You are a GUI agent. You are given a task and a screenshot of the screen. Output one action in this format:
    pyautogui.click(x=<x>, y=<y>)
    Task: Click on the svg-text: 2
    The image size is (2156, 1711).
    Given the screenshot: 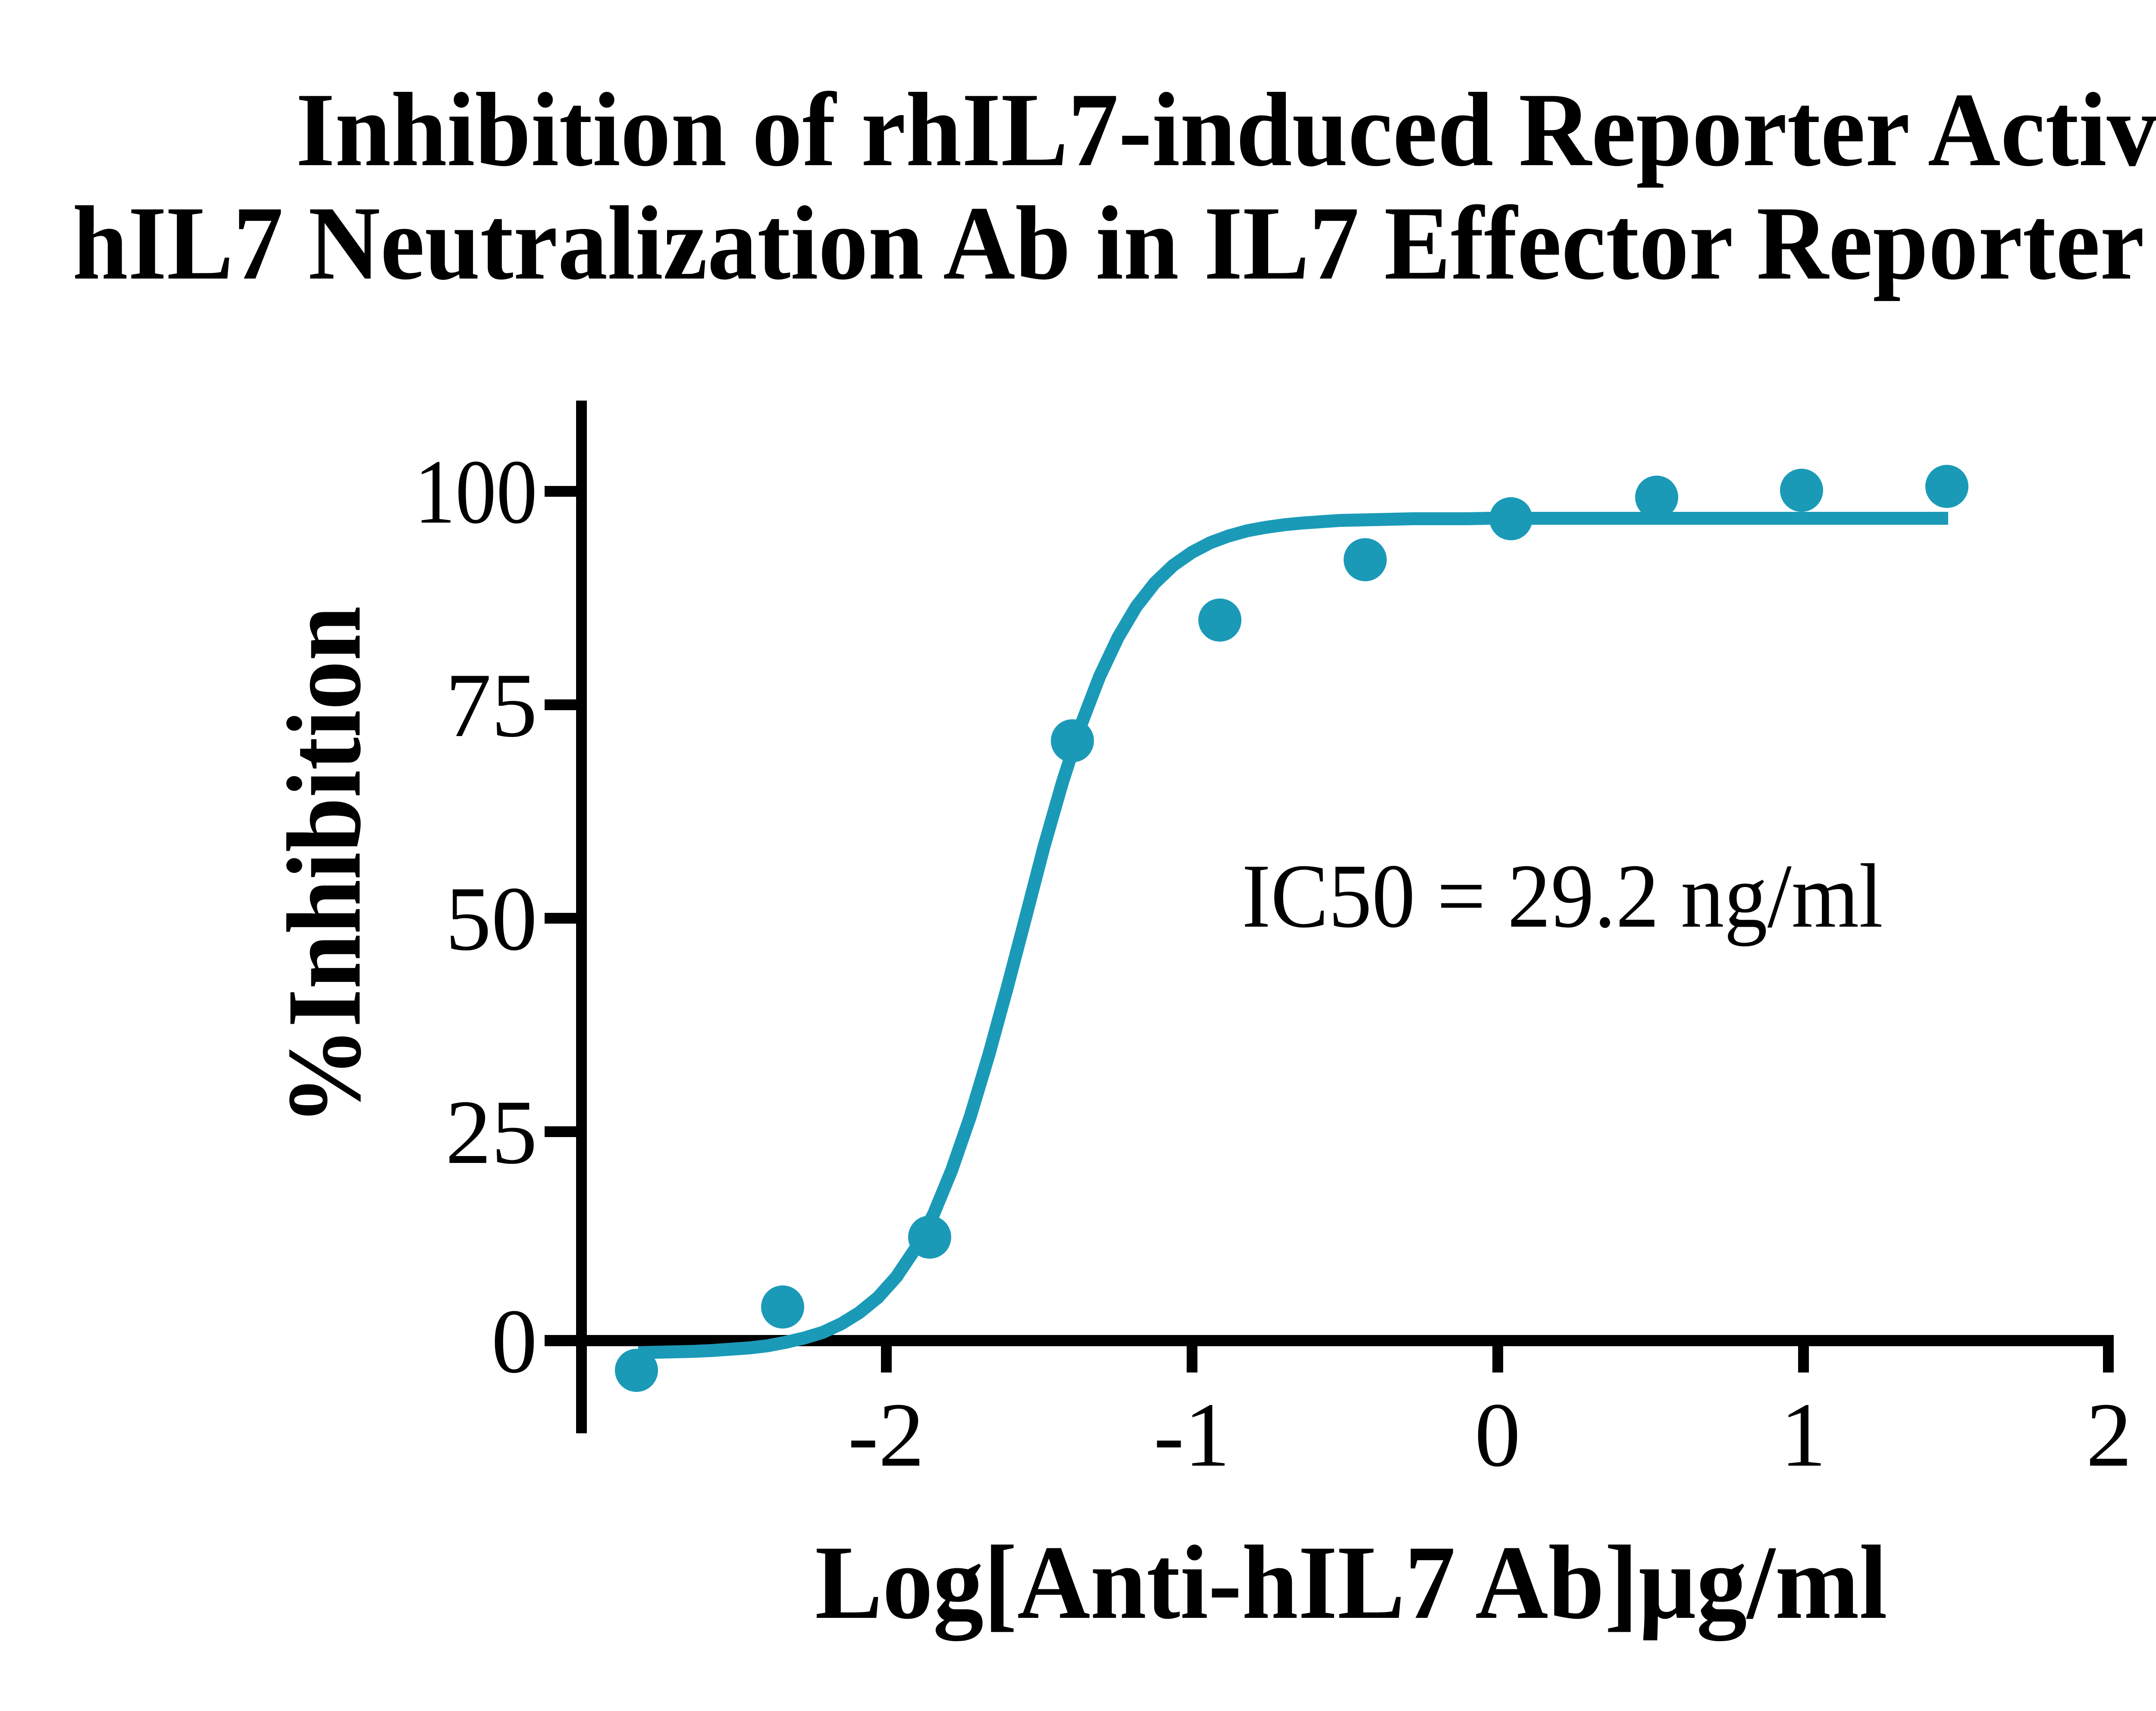 What is the action you would take?
    pyautogui.click(x=2109, y=1435)
    